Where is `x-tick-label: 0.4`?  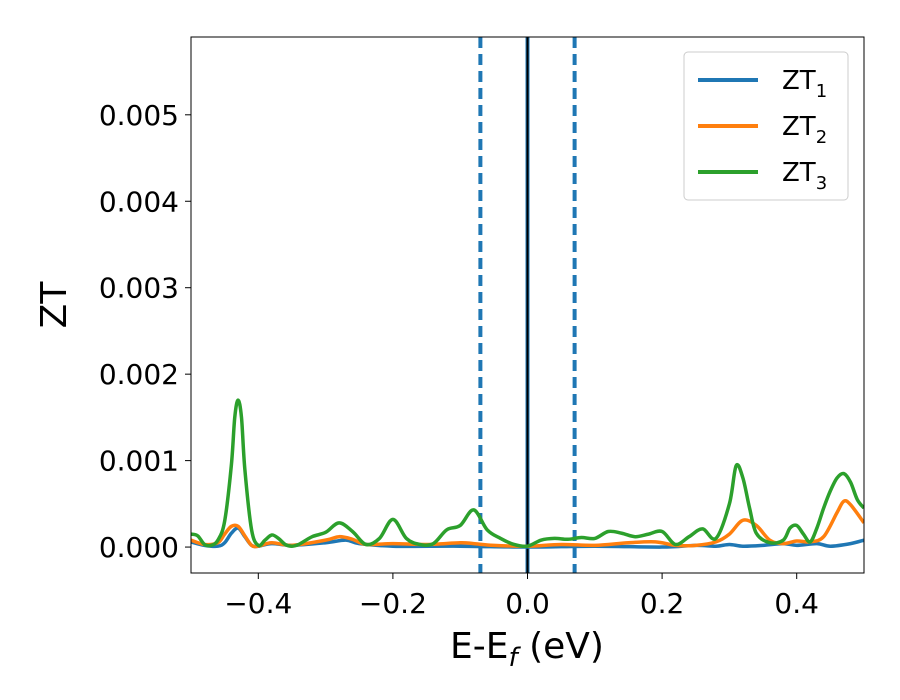 x-tick-label: 0.4 is located at coordinates (796, 603).